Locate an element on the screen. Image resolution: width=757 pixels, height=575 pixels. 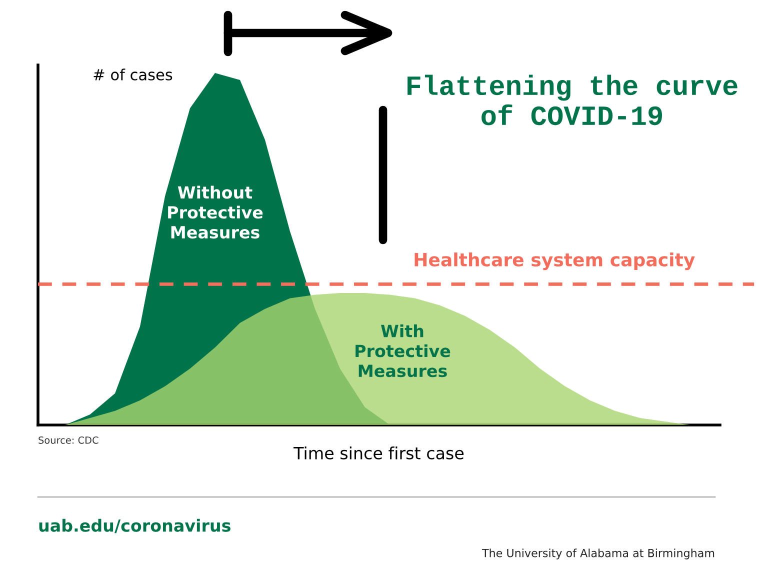
ref-line-label: Healthcare system capacity is located at coordinates (554, 261).